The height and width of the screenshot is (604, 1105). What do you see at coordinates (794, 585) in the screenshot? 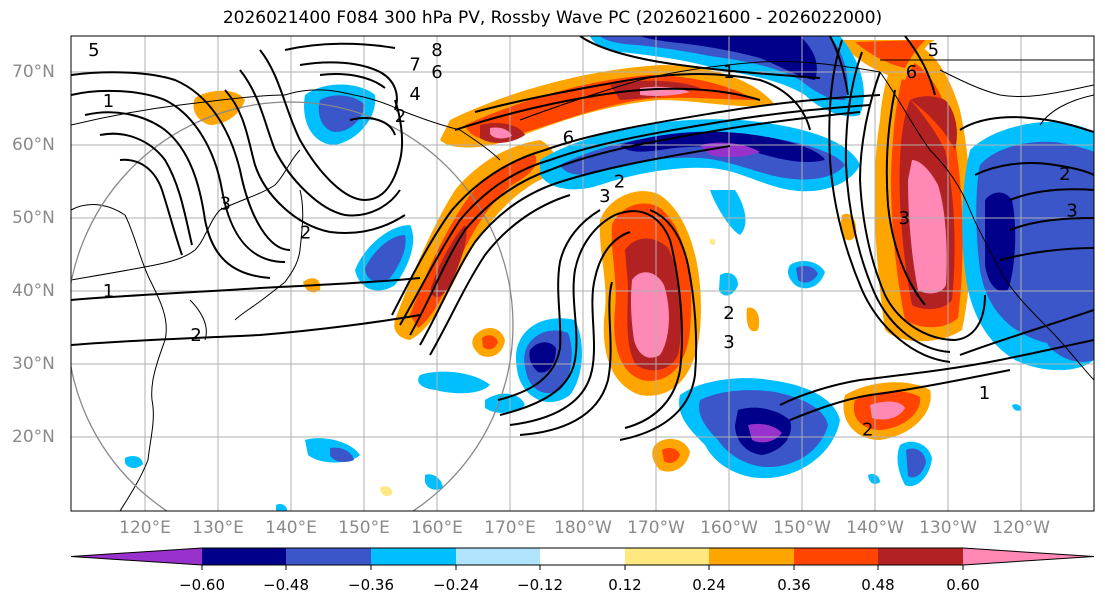
I see `colorbar-tick-label: 0.36` at bounding box center [794, 585].